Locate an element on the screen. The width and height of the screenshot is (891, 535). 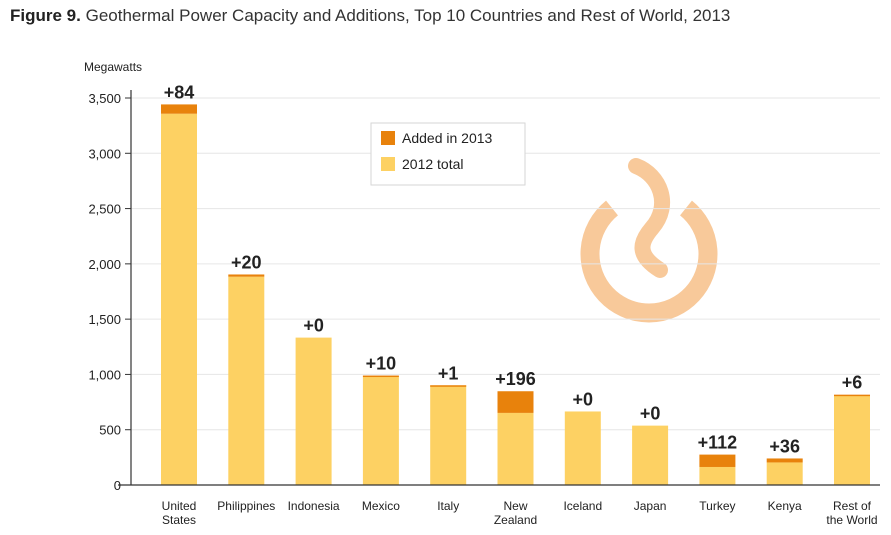
data-label: +6 is located at coordinates (852, 383).